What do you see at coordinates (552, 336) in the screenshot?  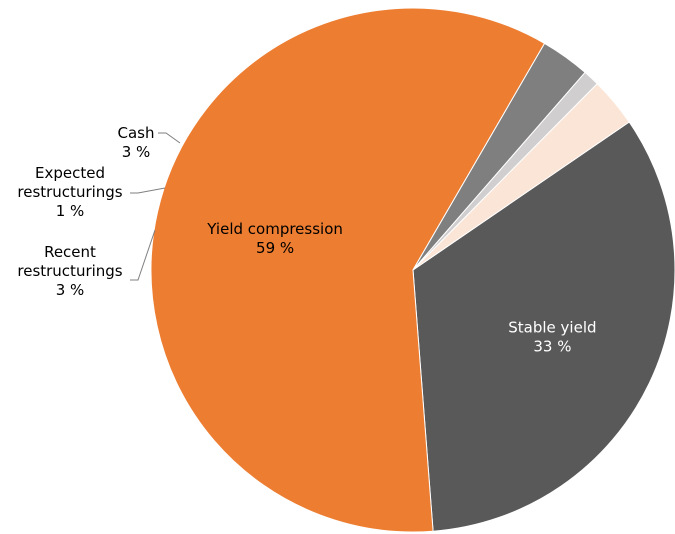 I see `slice-label-stable-yield: Stable yield 33 %` at bounding box center [552, 336].